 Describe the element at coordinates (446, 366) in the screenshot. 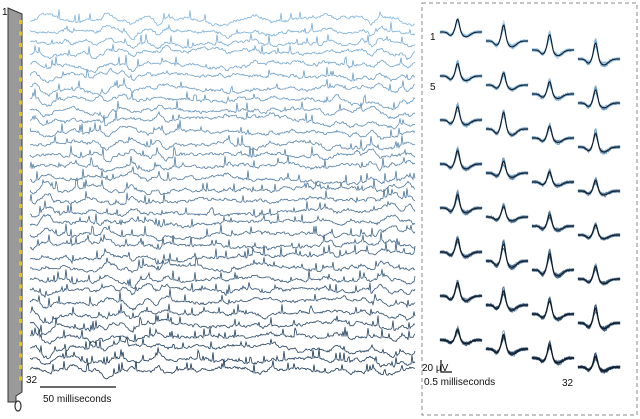

I see `waveform-scale-bar` at that location.